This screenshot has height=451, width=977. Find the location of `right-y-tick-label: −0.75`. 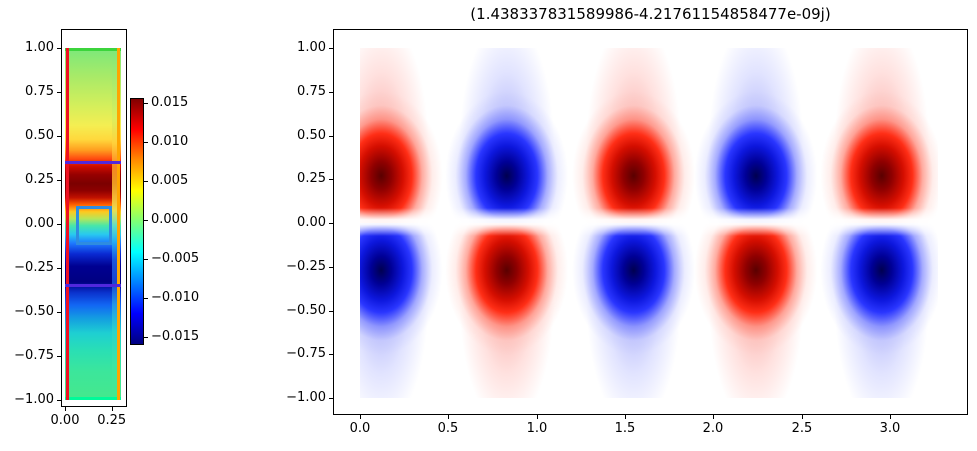

right-y-tick-label: −0.75 is located at coordinates (306, 354).